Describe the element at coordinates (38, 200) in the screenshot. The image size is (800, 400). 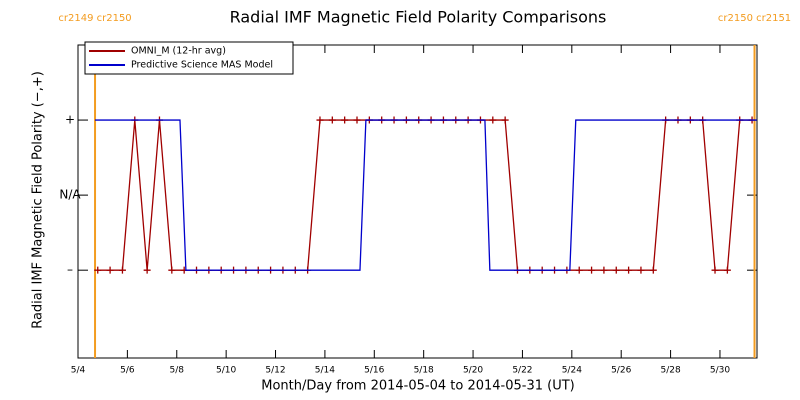
I see `y-axis-title: Radial IMF Magnetic Field Polarity (−,+)` at that location.